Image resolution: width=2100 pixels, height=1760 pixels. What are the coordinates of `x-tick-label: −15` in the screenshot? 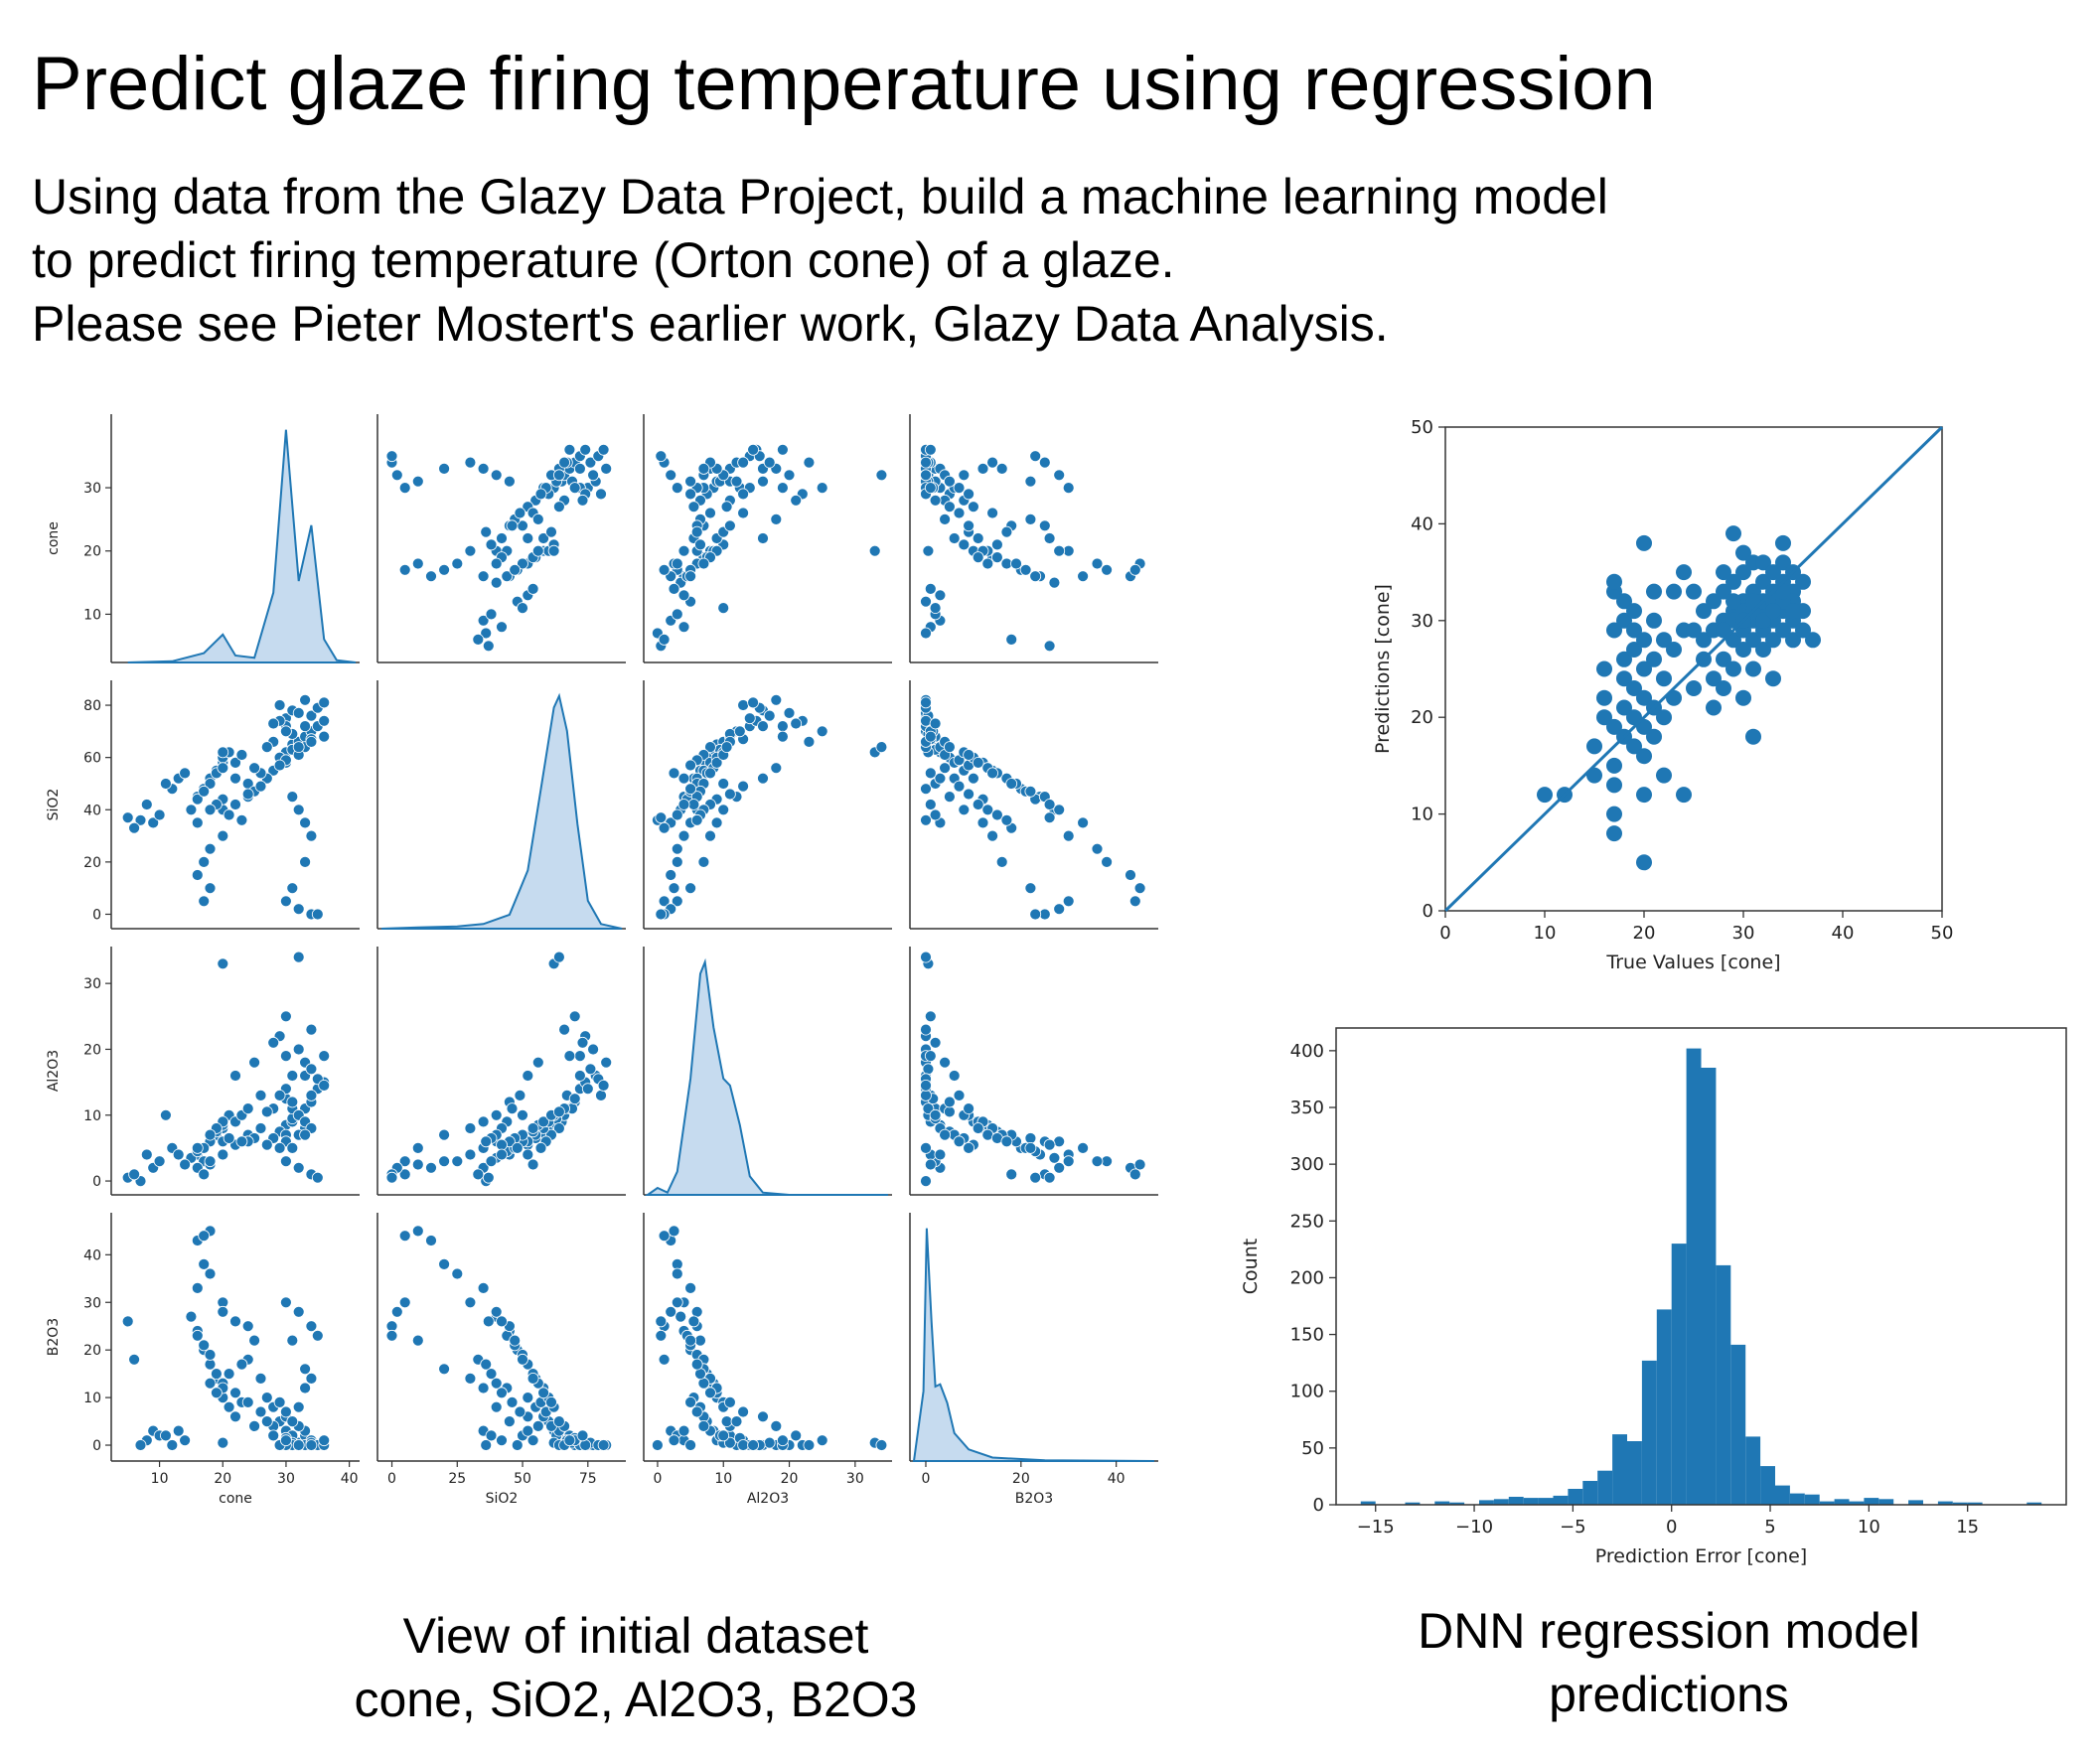 It's located at (1376, 1527).